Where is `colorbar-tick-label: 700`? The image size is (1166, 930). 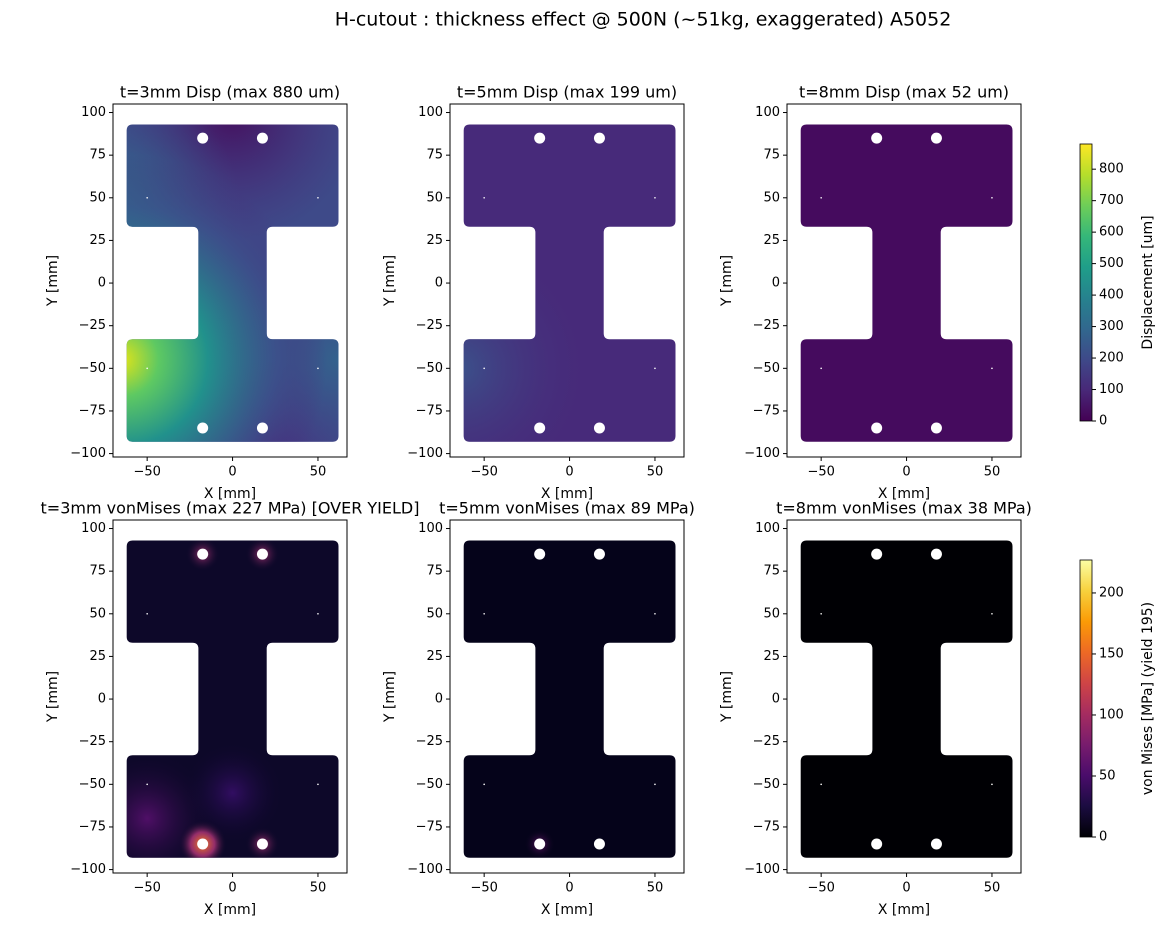 colorbar-tick-label: 700 is located at coordinates (1111, 200).